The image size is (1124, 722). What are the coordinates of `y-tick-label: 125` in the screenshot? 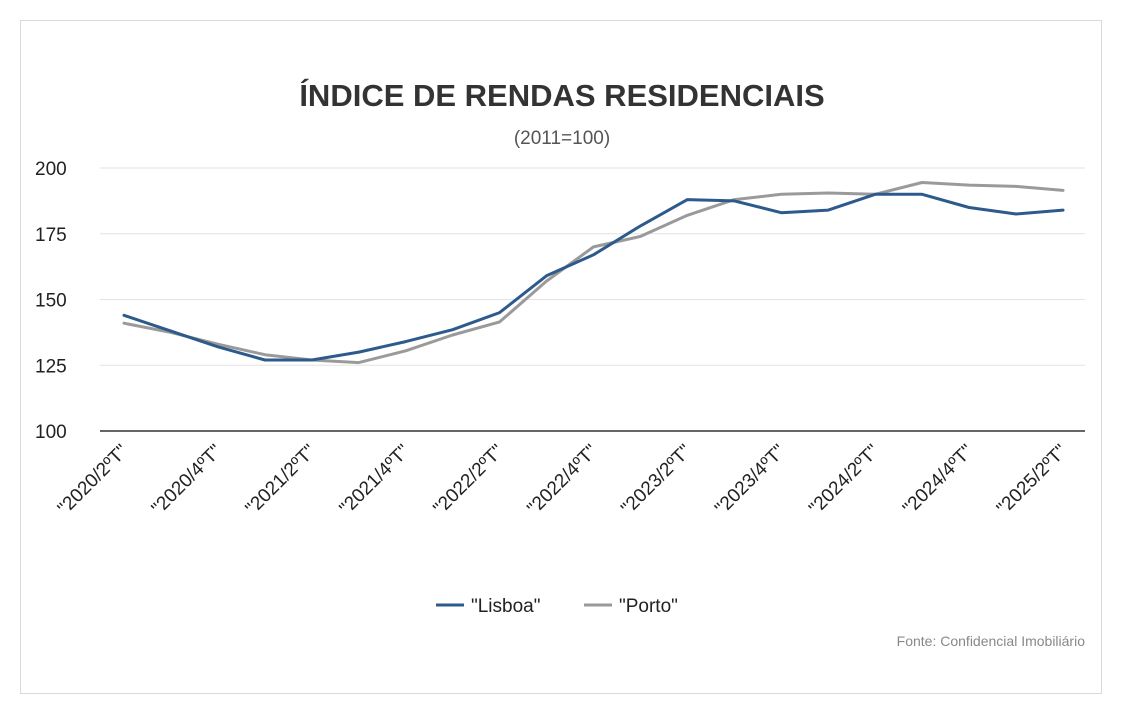 It's located at (51, 366).